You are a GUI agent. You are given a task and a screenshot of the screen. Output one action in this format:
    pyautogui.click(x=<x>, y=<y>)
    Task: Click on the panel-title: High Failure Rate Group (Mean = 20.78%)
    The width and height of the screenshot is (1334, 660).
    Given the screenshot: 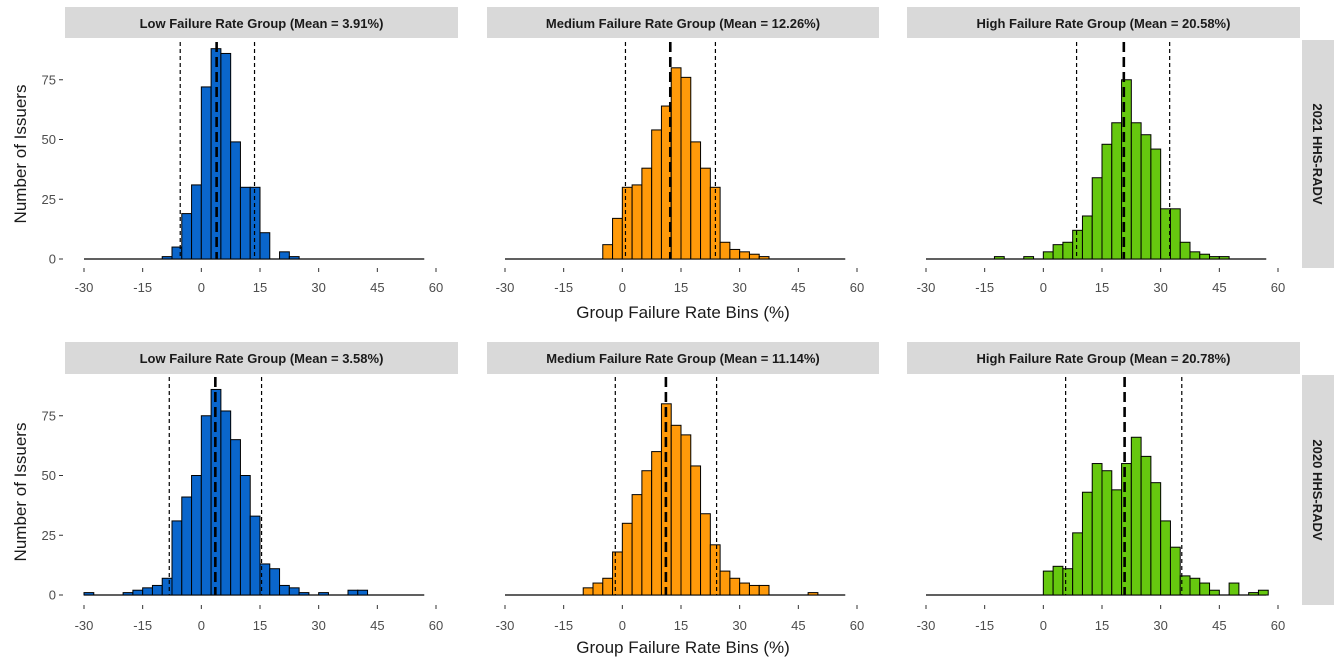 What is the action you would take?
    pyautogui.click(x=1104, y=358)
    